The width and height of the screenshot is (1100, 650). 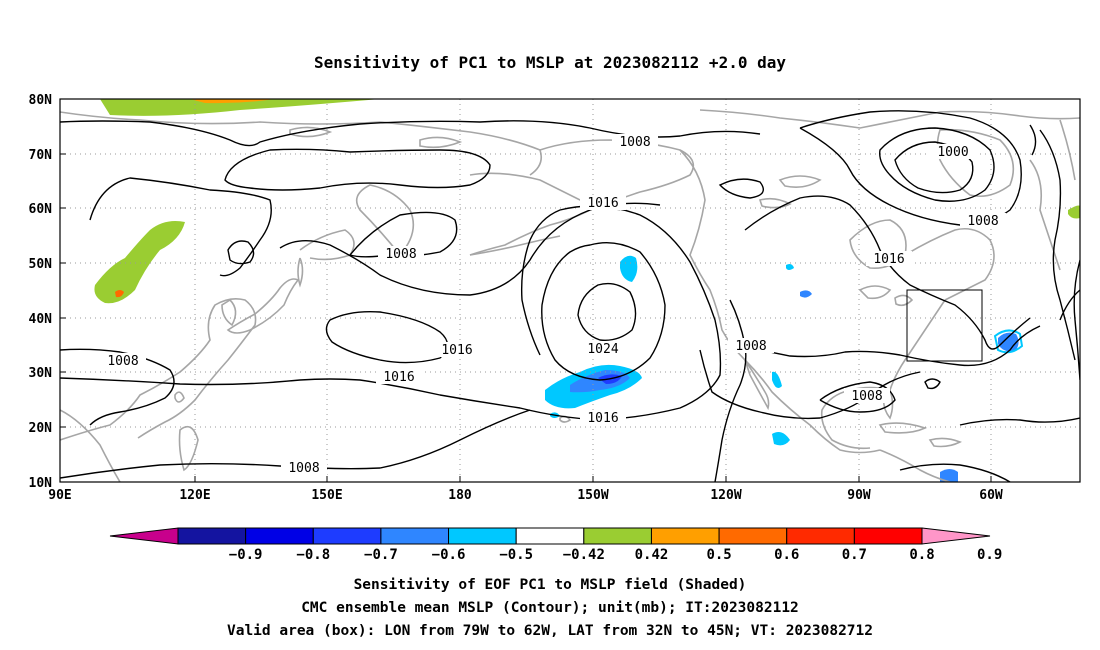 I want to click on coast-great-lakes, so click(x=886, y=296).